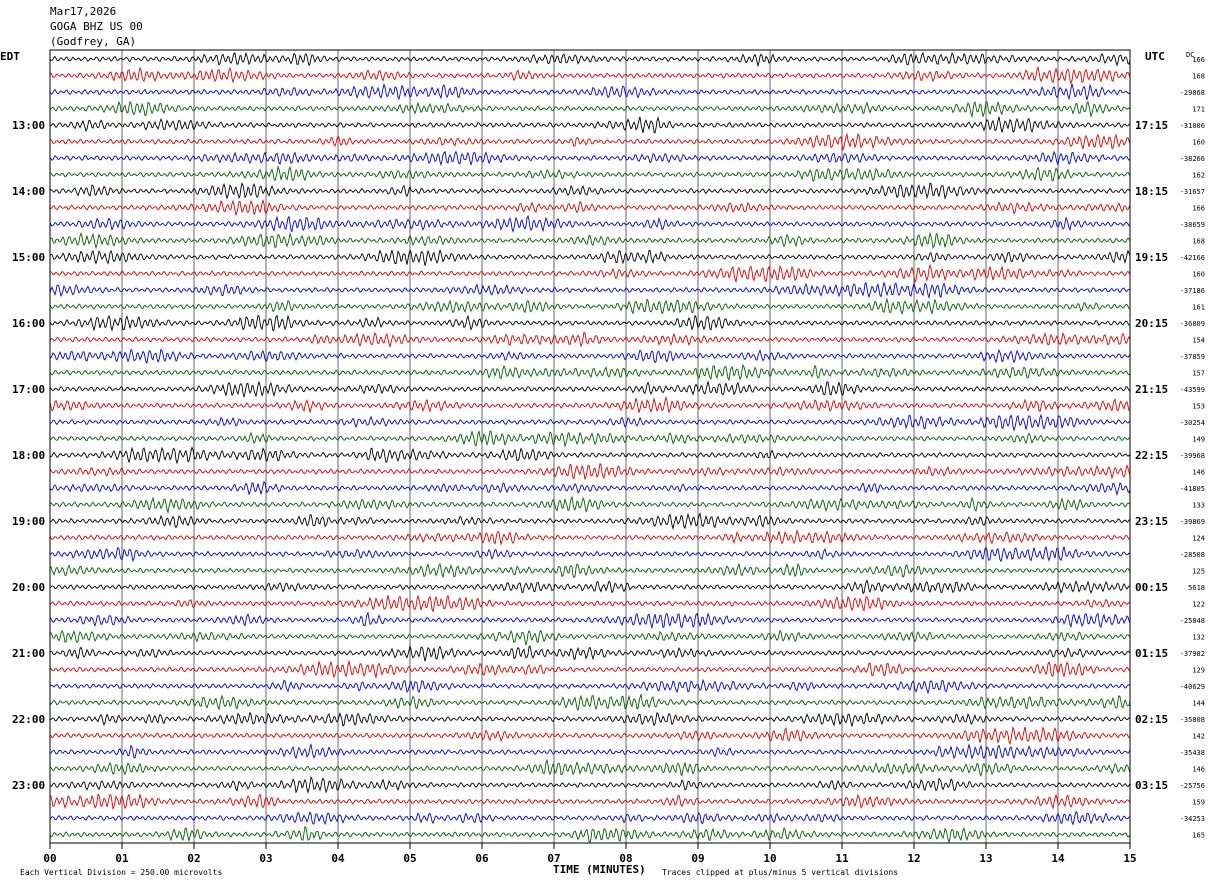 The width and height of the screenshot is (1210, 886). I want to click on x-tick-label: 04, so click(338, 858).